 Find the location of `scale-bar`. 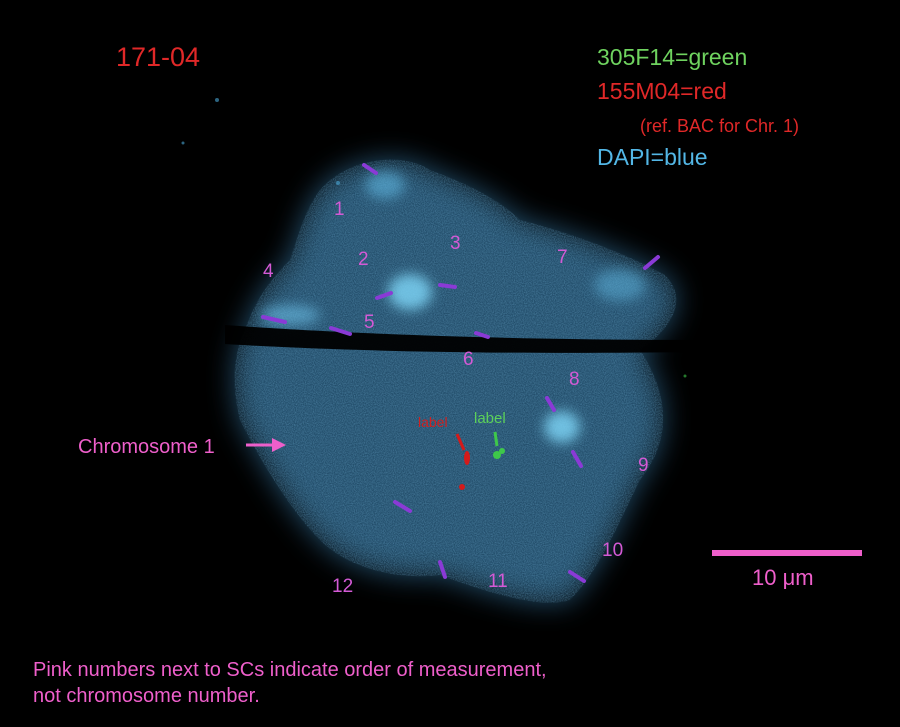

scale-bar is located at coordinates (787, 553).